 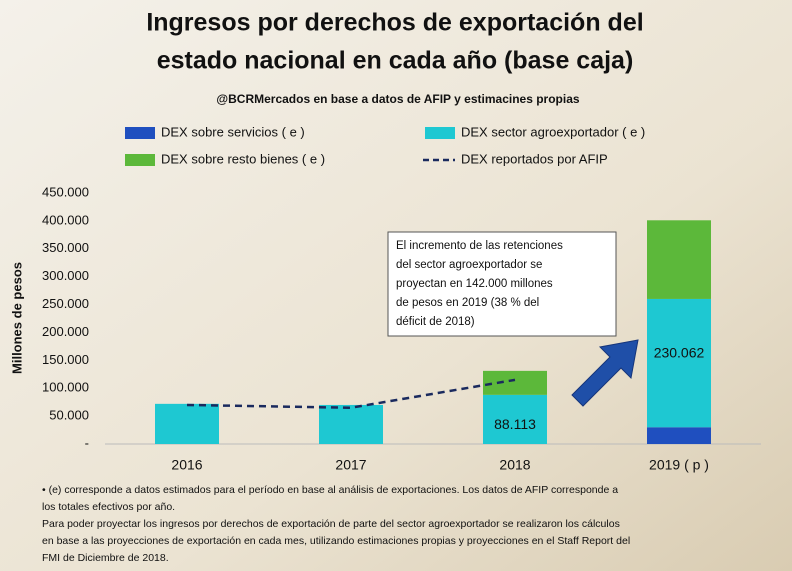 I want to click on annotation: El incremento de las retenciones, so click(x=479, y=246).